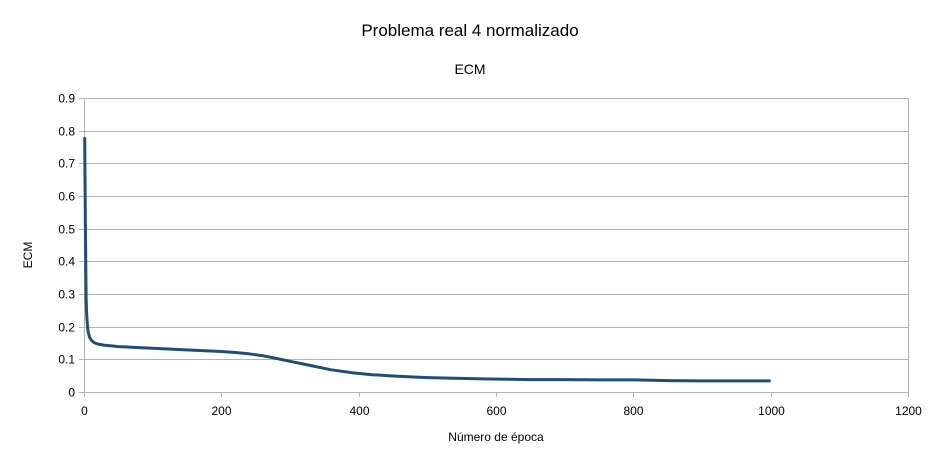  I want to click on x-axis-label: Número de época, so click(496, 437).